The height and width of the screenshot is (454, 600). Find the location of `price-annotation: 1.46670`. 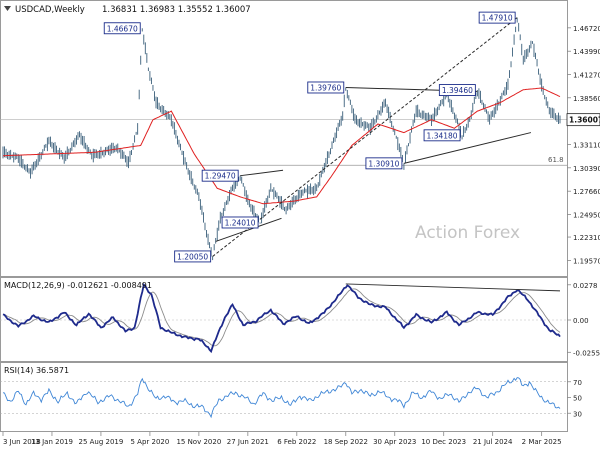

price-annotation: 1.46670 is located at coordinates (122, 28).